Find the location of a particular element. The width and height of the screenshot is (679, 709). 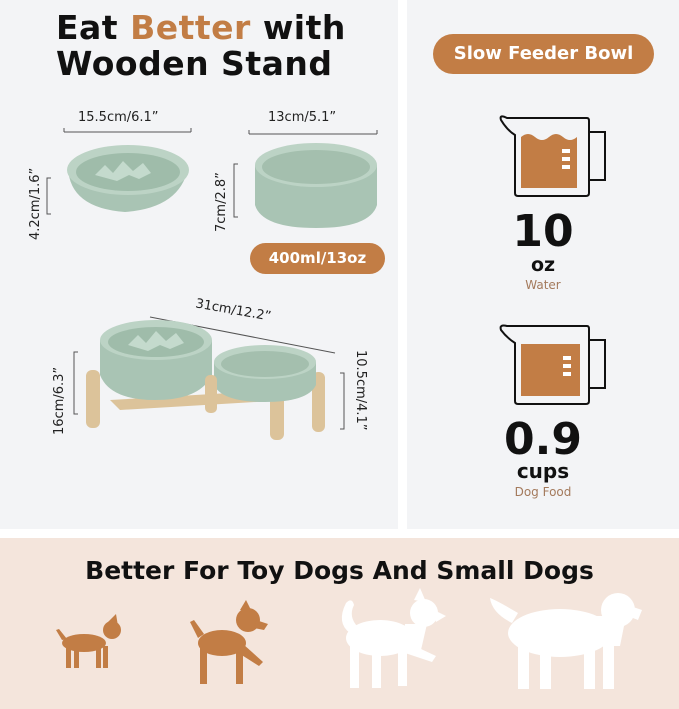

water-bowl is located at coordinates (316, 185).